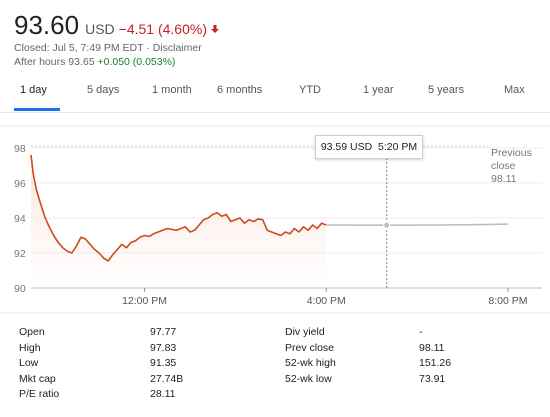  I want to click on stat-value: 97.83, so click(163, 347).